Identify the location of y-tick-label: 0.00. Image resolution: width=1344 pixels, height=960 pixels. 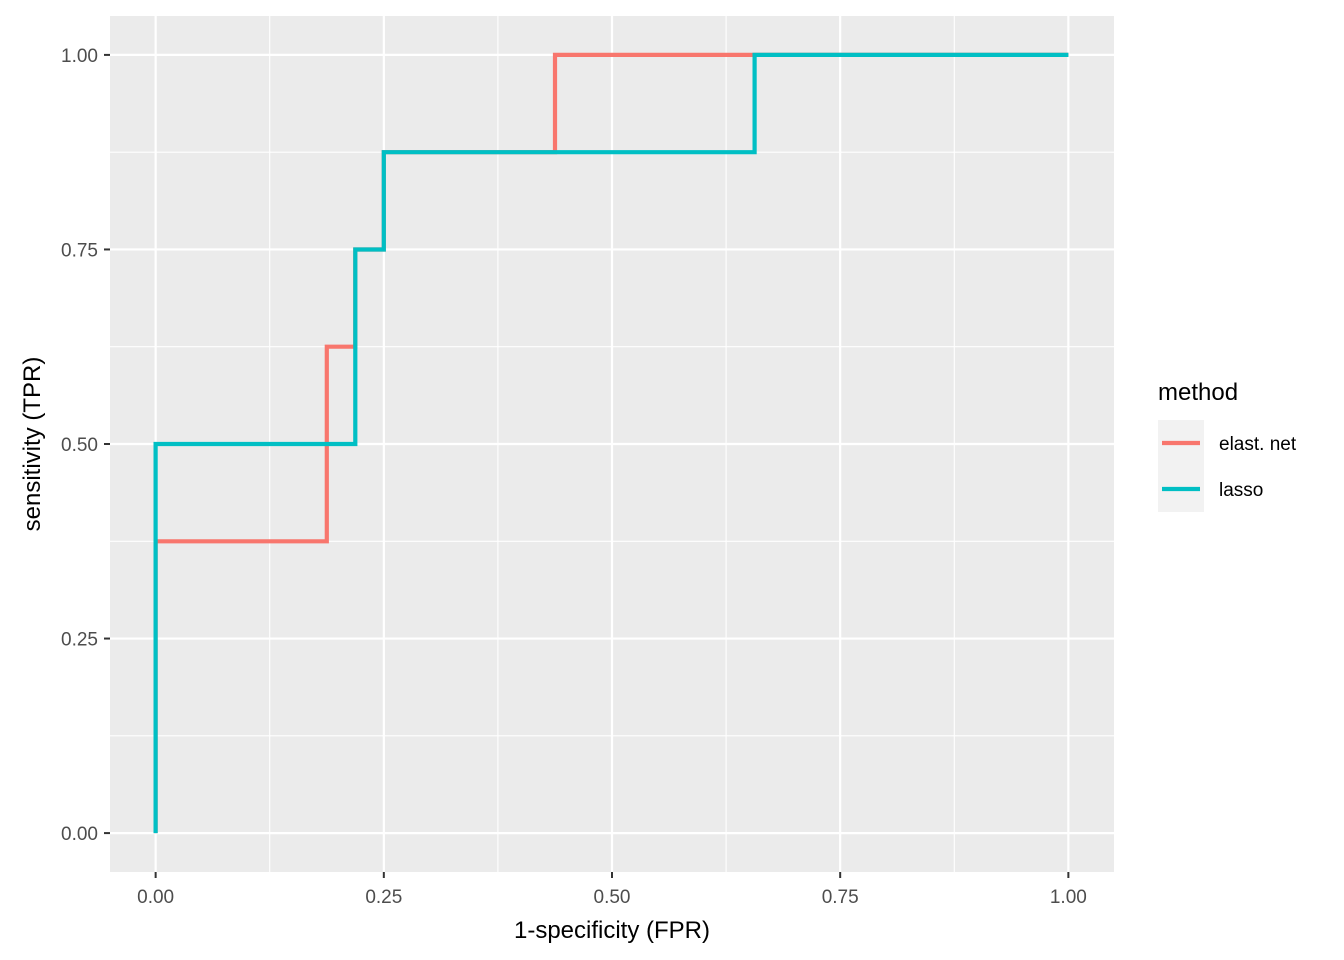
(79, 834).